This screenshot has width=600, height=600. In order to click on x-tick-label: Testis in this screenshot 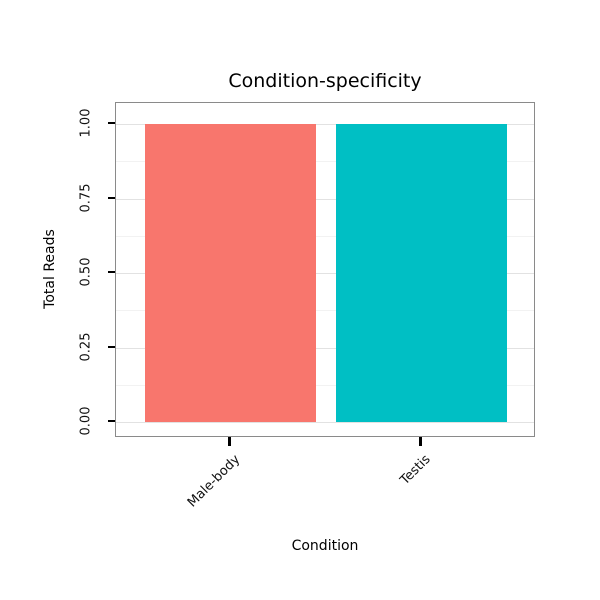, I will do `click(416, 470)`.